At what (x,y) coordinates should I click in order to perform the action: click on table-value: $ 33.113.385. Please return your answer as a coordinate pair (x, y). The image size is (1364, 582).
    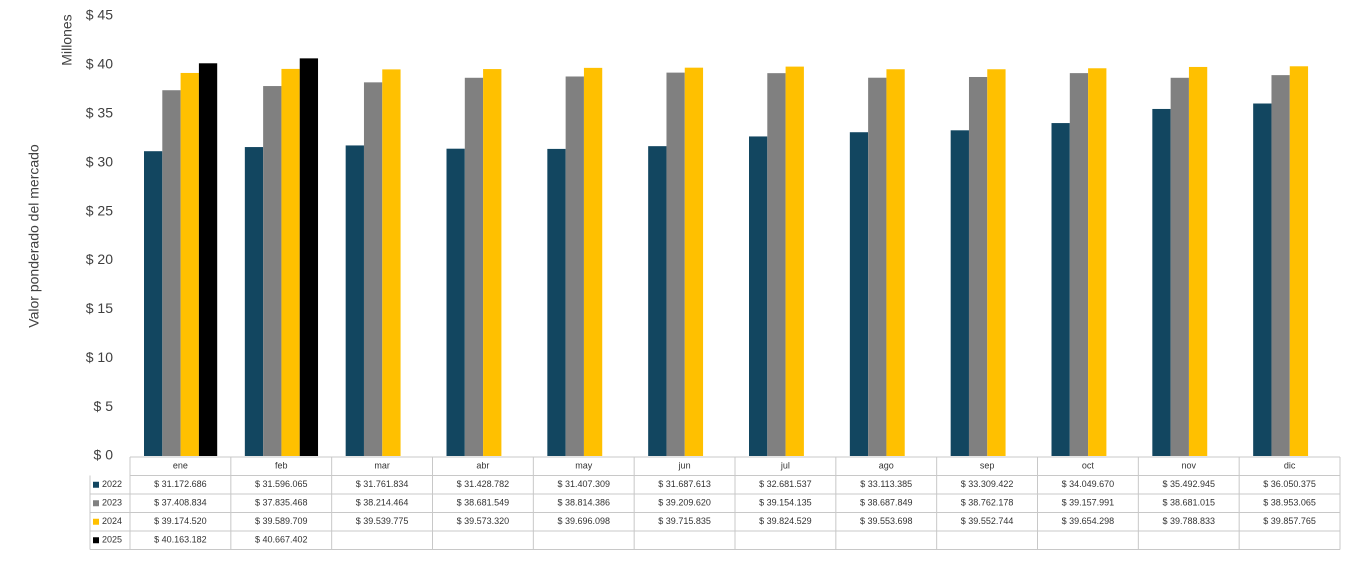
    Looking at the image, I should click on (886, 484).